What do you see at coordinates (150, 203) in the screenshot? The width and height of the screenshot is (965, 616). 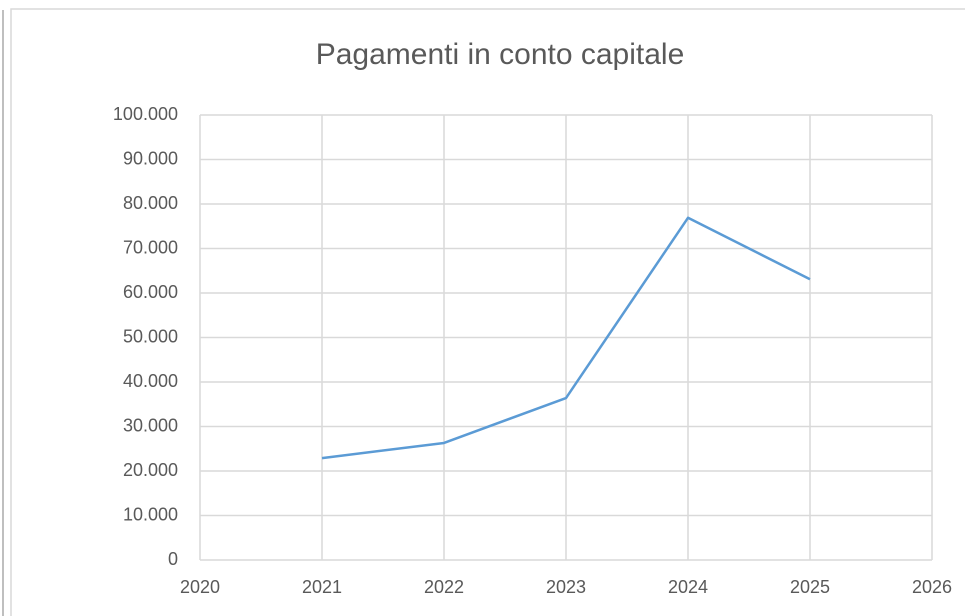 I see `y-tick-label: 80.000` at bounding box center [150, 203].